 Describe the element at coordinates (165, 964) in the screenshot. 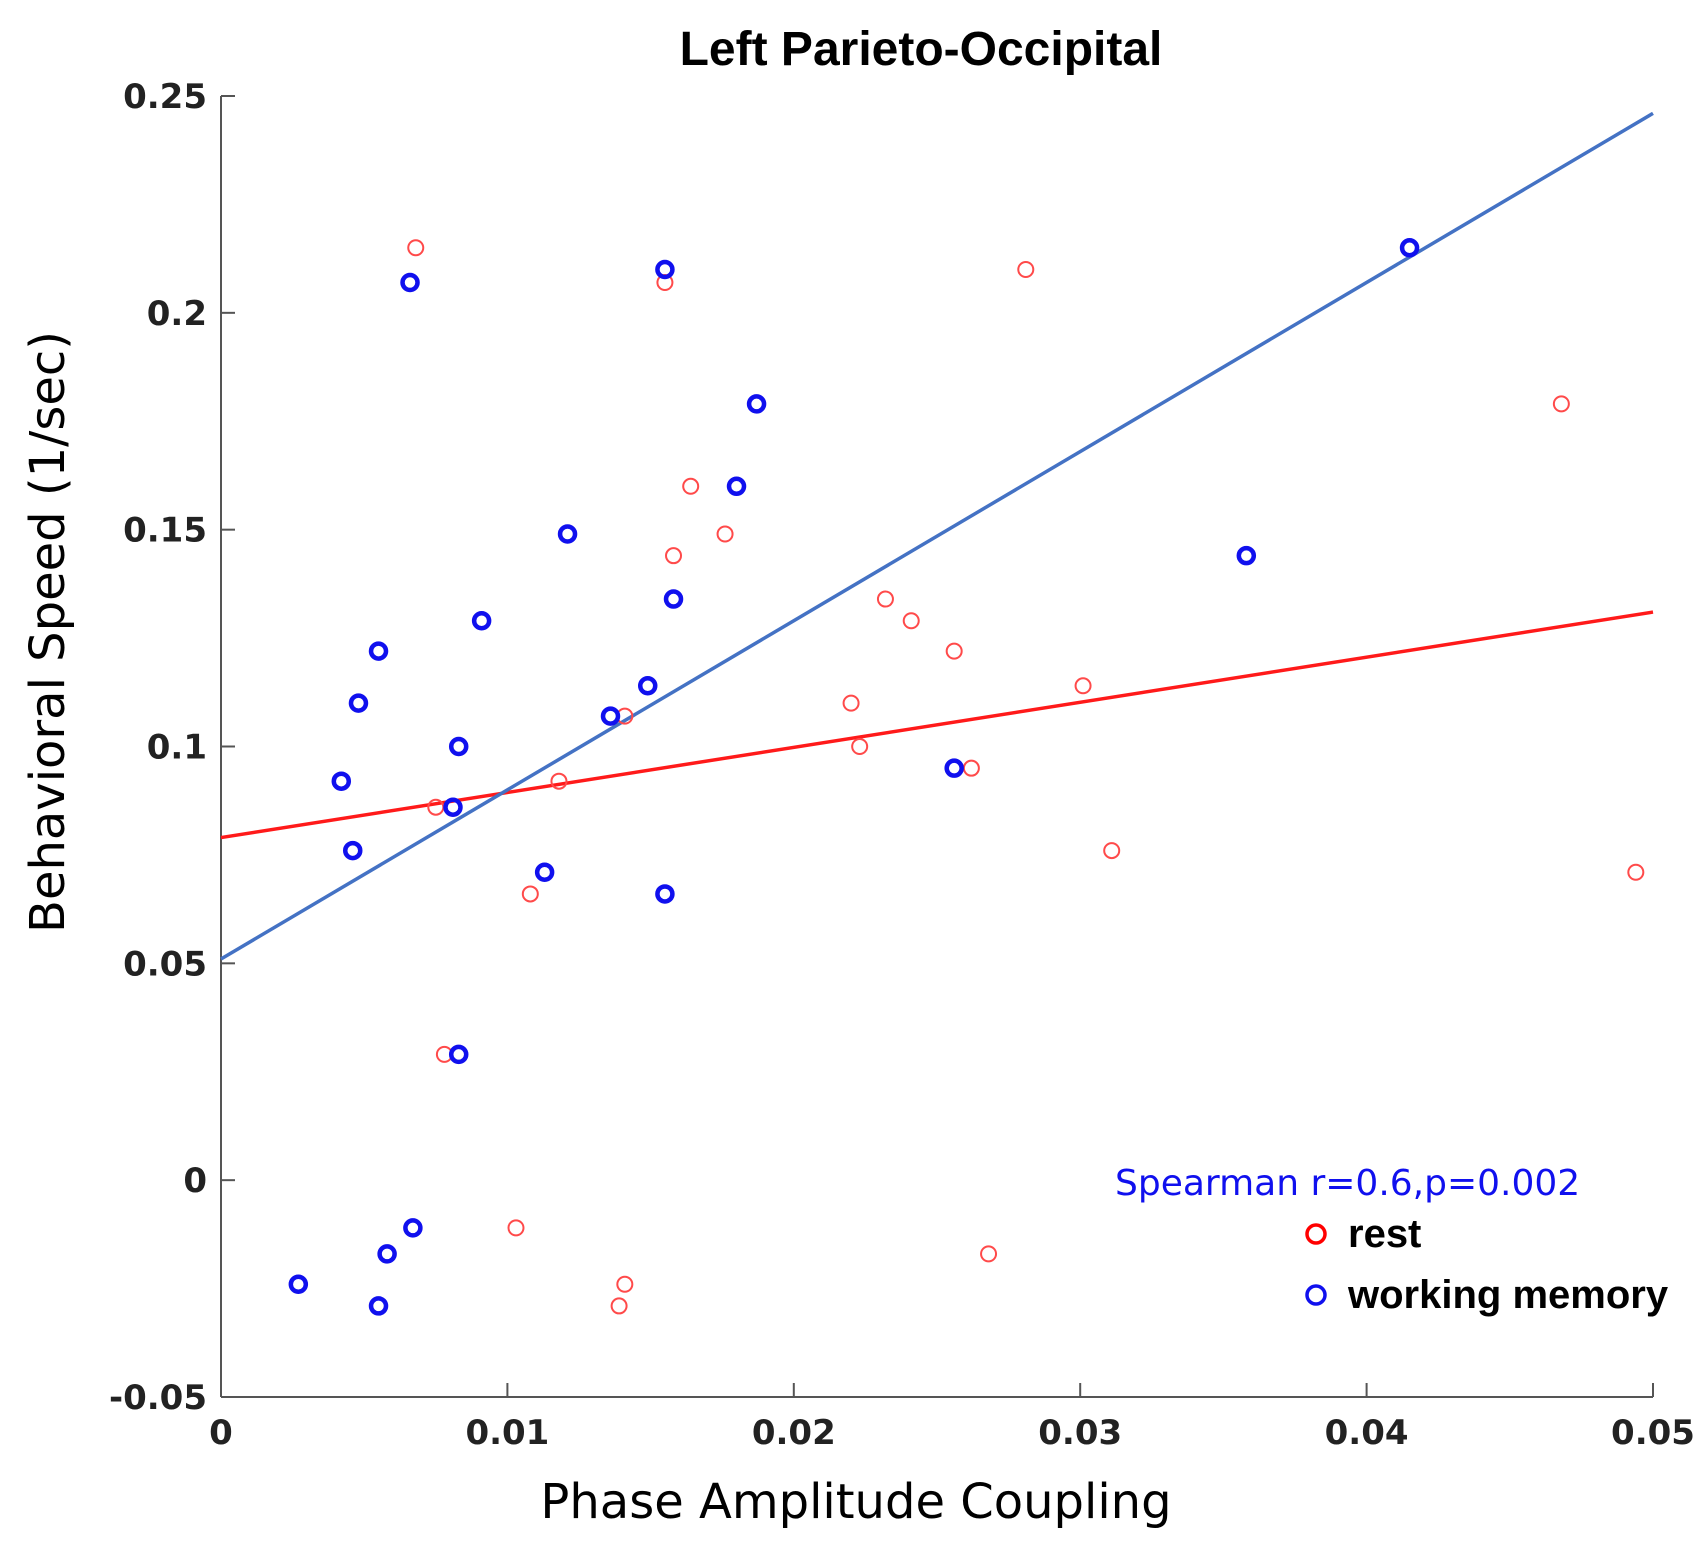

I see `y-tick-label: 0.05` at that location.